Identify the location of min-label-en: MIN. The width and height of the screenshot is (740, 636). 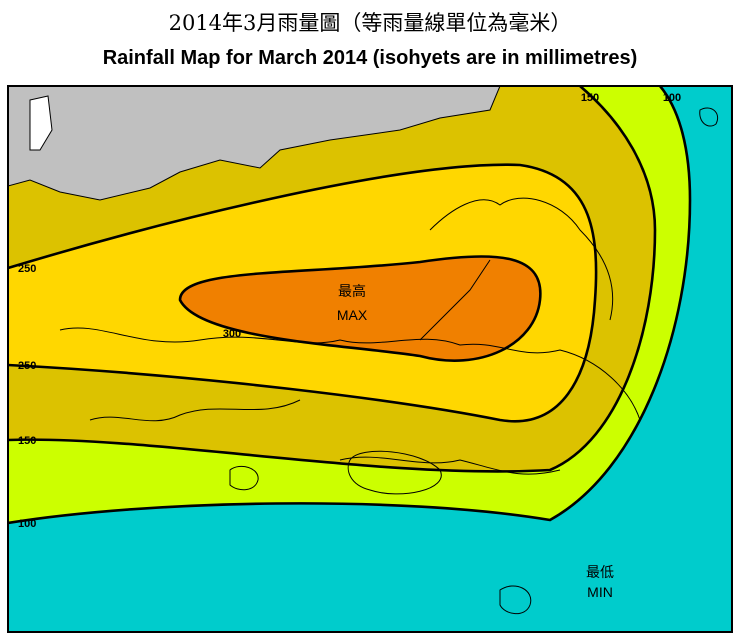
(600, 592).